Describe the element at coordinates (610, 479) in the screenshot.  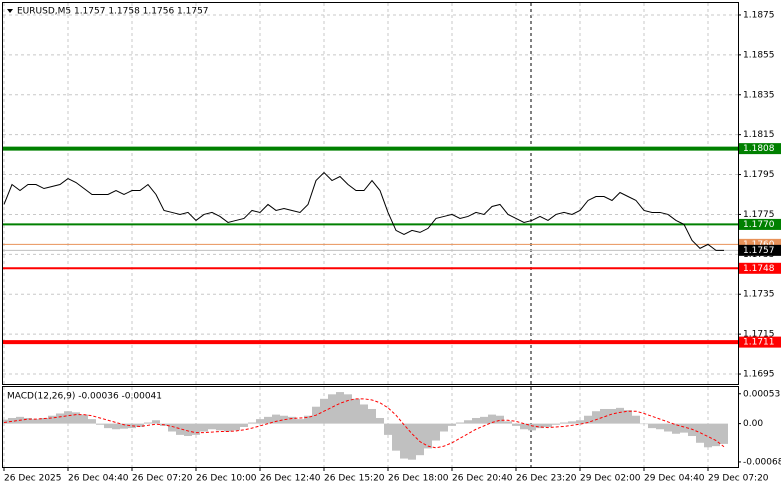
I see `x-tick-label: 29 Dec 02:00` at that location.